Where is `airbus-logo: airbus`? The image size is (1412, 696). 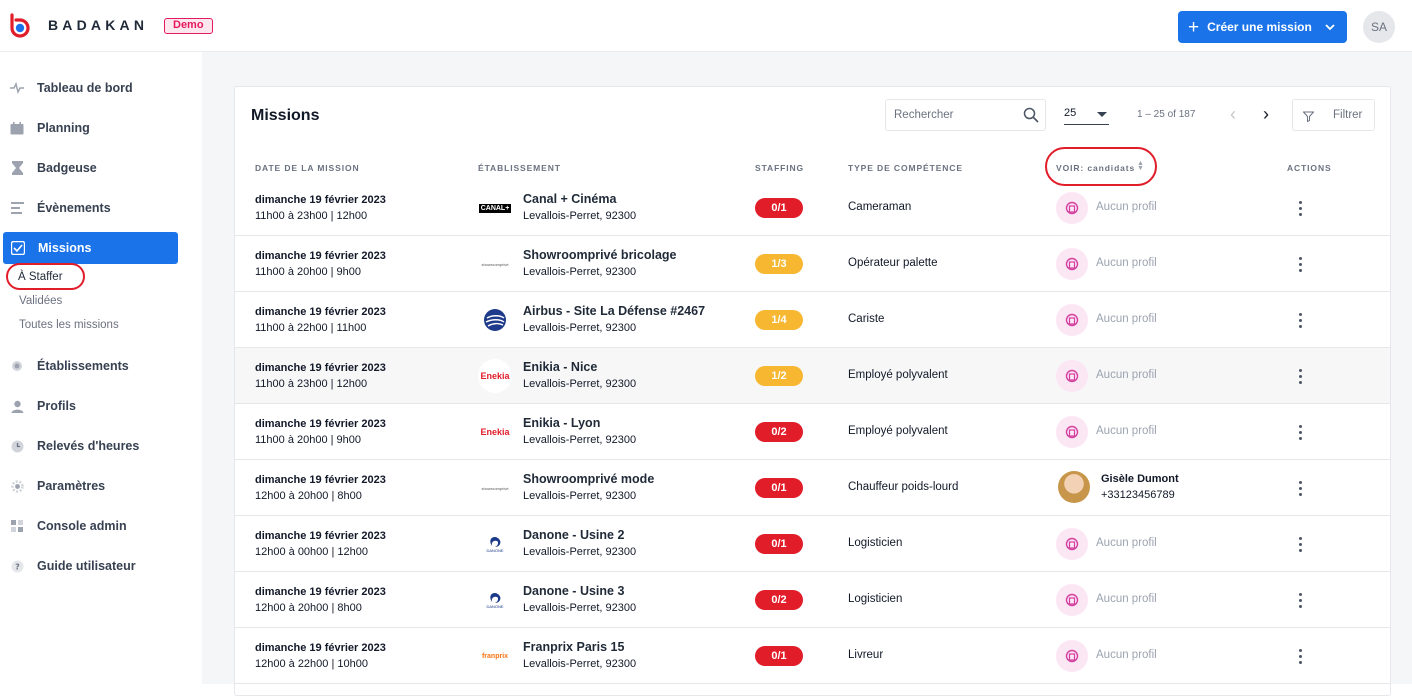
airbus-logo: airbus is located at coordinates (495, 320).